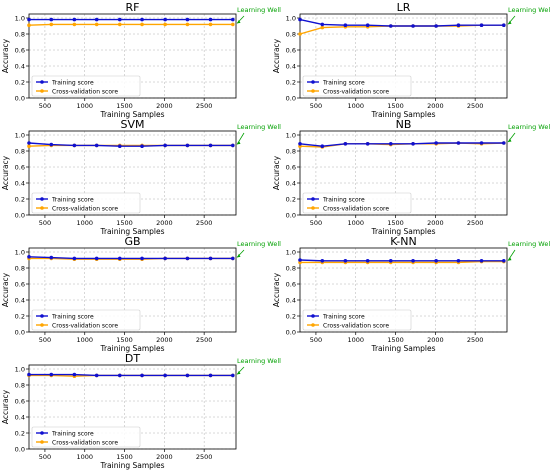  What do you see at coordinates (132, 241) in the screenshot?
I see `chart-title: GB` at bounding box center [132, 241].